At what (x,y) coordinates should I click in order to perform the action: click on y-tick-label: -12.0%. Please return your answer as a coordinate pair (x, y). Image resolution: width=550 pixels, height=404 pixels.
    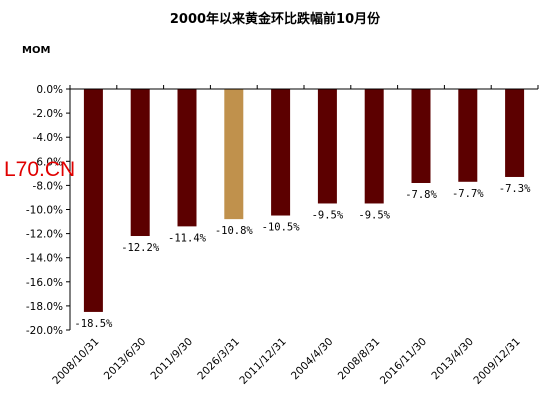
    Looking at the image, I should click on (44, 235).